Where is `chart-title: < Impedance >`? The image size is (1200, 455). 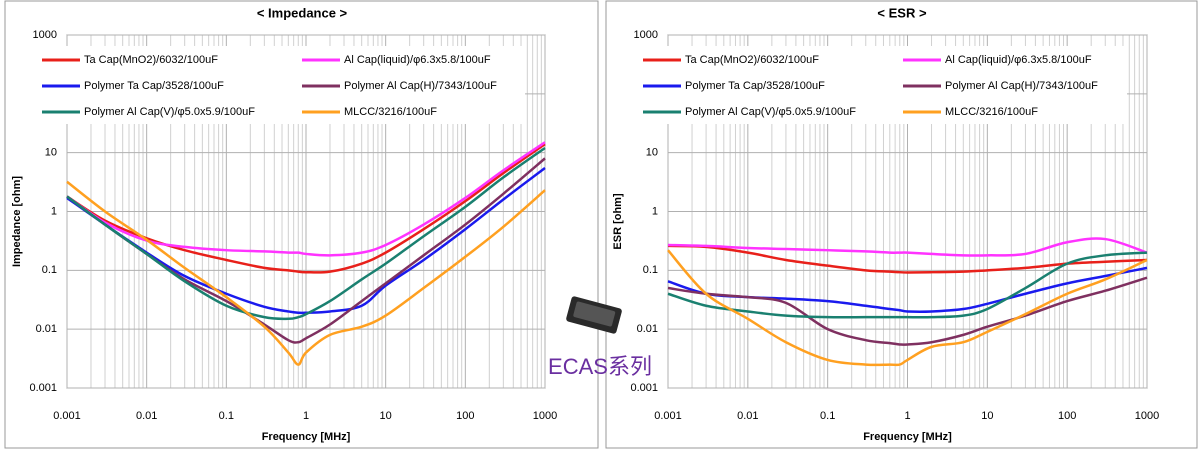 chart-title: < Impedance > is located at coordinates (302, 12).